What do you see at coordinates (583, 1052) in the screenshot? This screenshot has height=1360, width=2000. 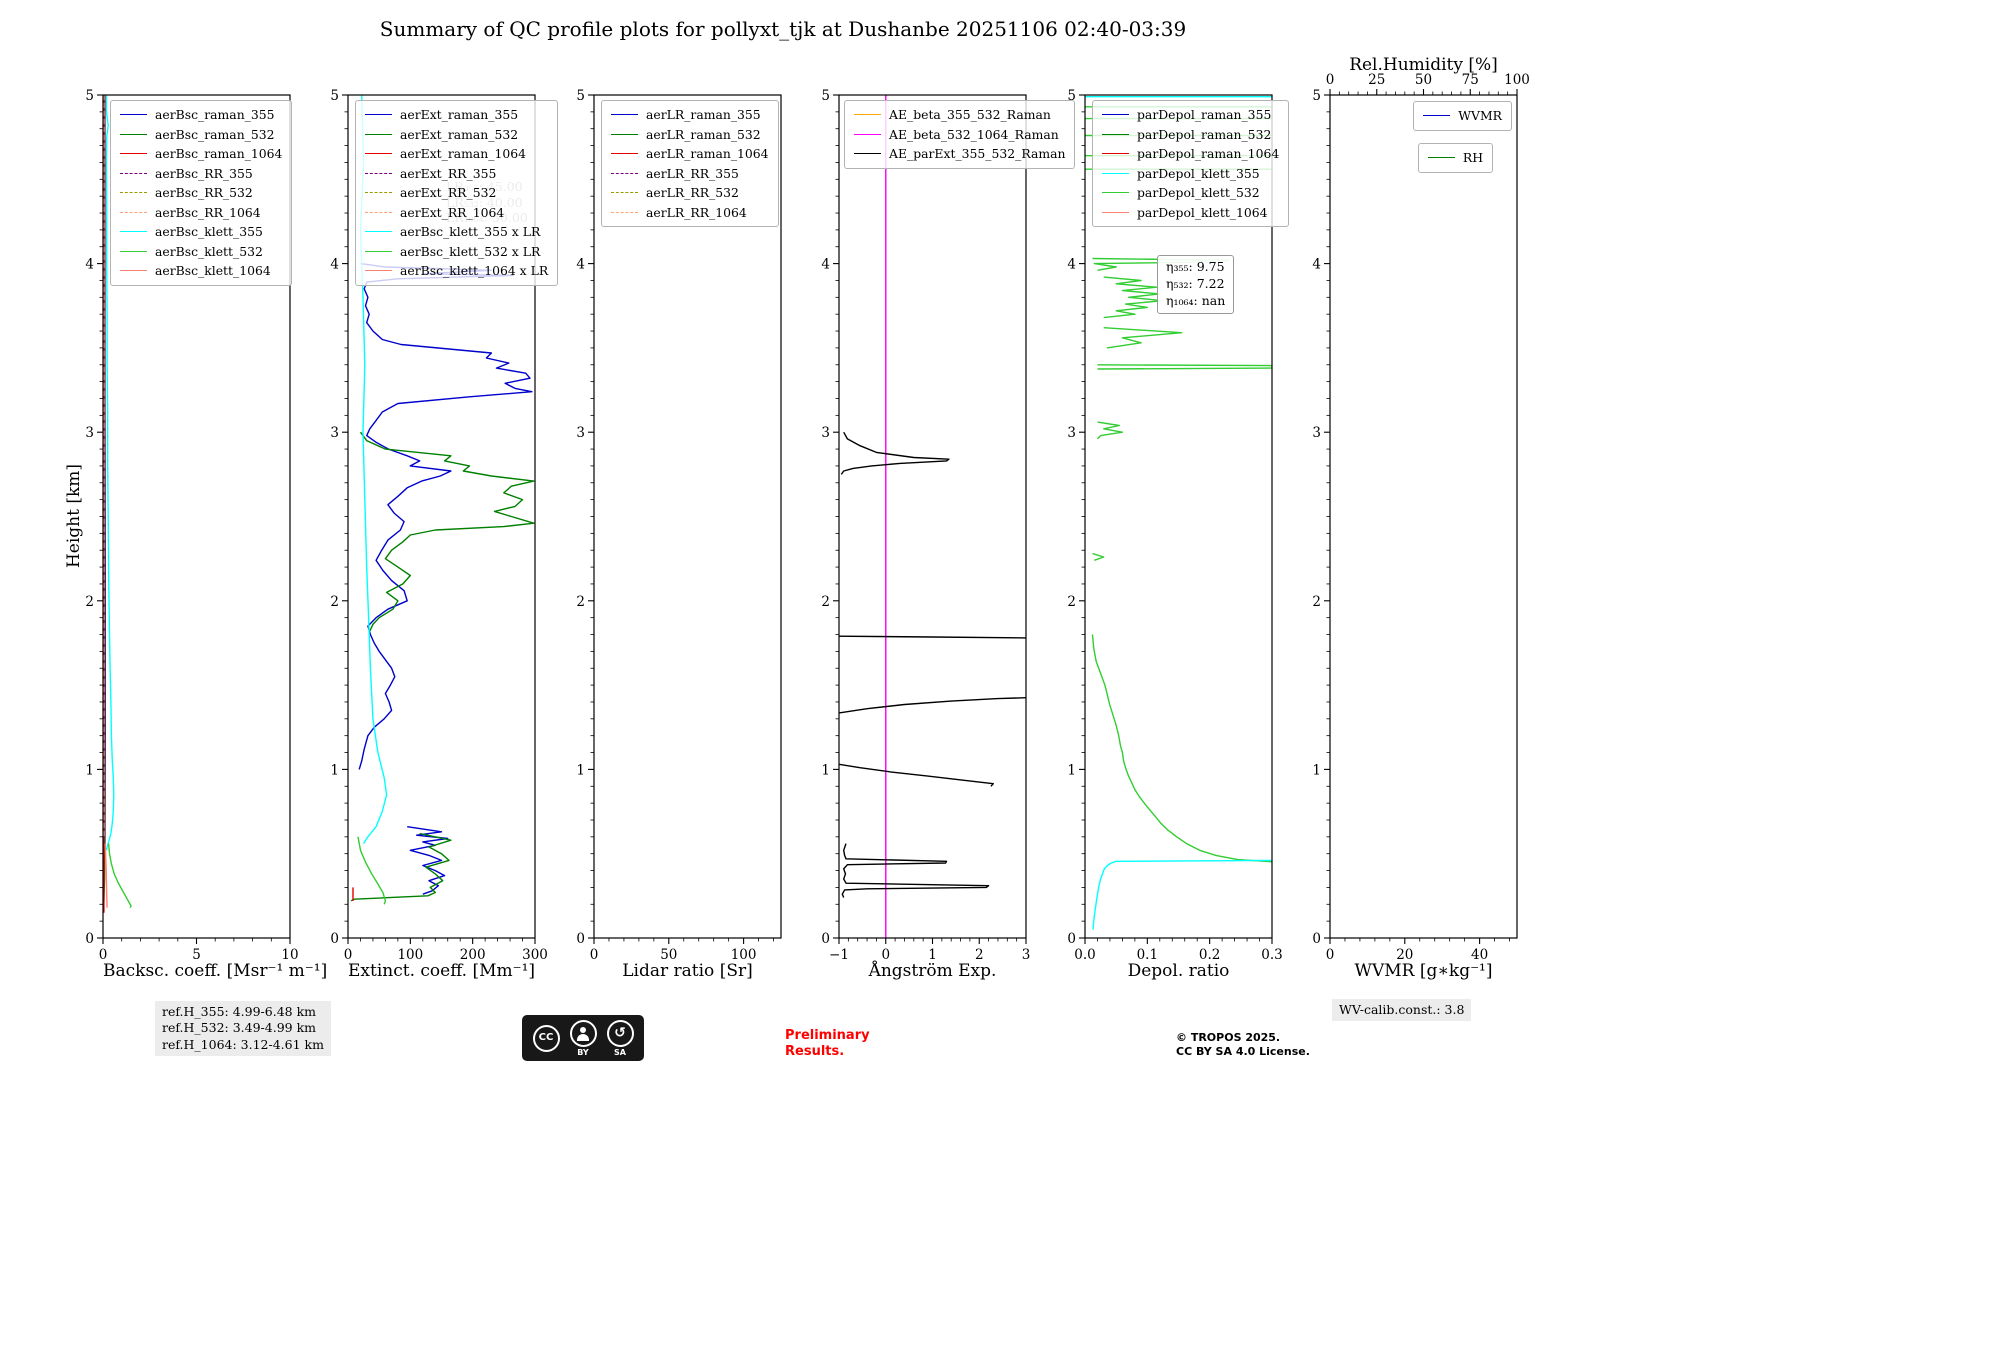 I see `by-label: BY` at bounding box center [583, 1052].